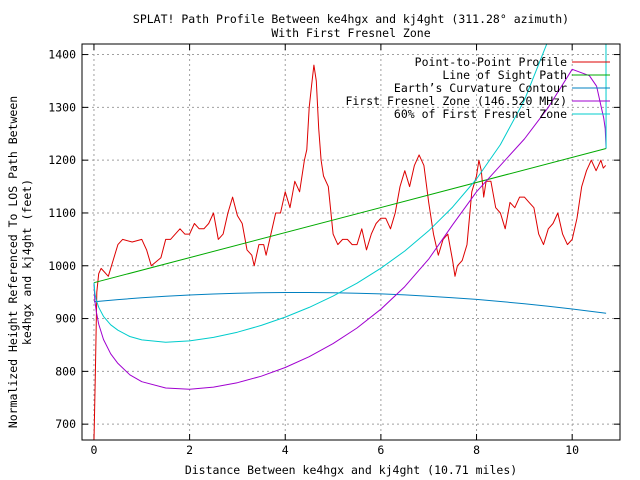 The image size is (640, 480). What do you see at coordinates (491, 62) in the screenshot?
I see `legend-label-point-to-point-profile: Point-to-Point Profile` at bounding box center [491, 62].